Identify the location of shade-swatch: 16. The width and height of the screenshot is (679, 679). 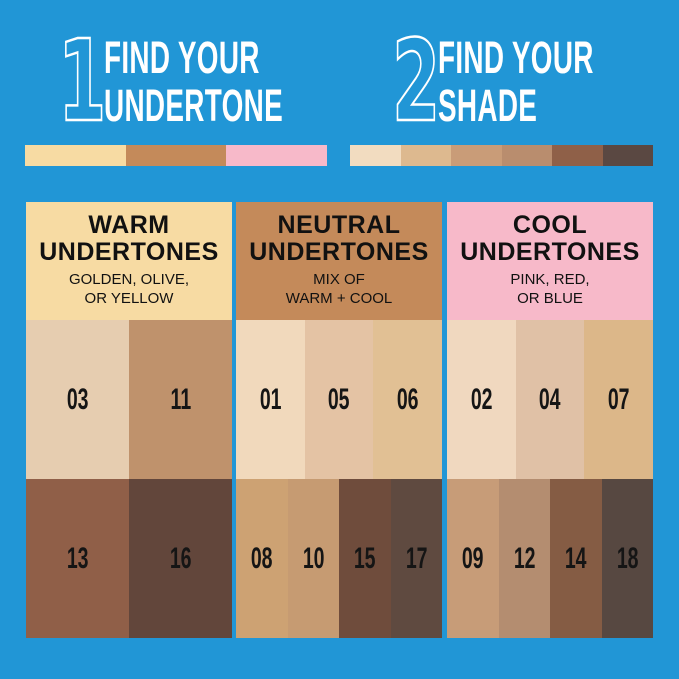
(180, 558).